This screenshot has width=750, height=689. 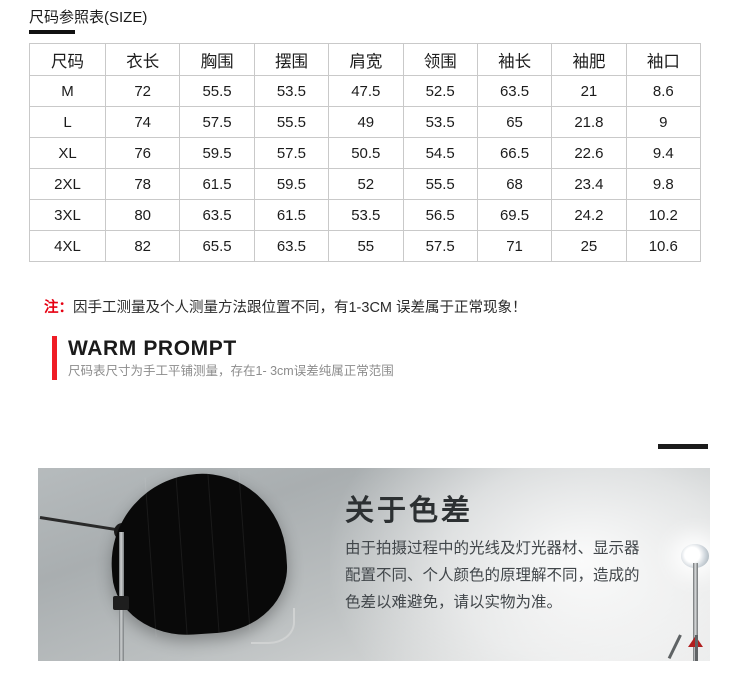 I want to click on column-header: 肩宽, so click(x=366, y=59).